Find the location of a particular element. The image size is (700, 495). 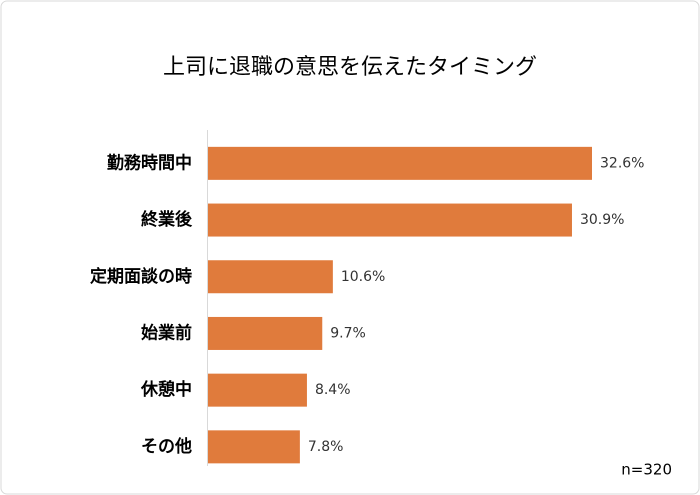

data-label: 8.4% is located at coordinates (333, 390).